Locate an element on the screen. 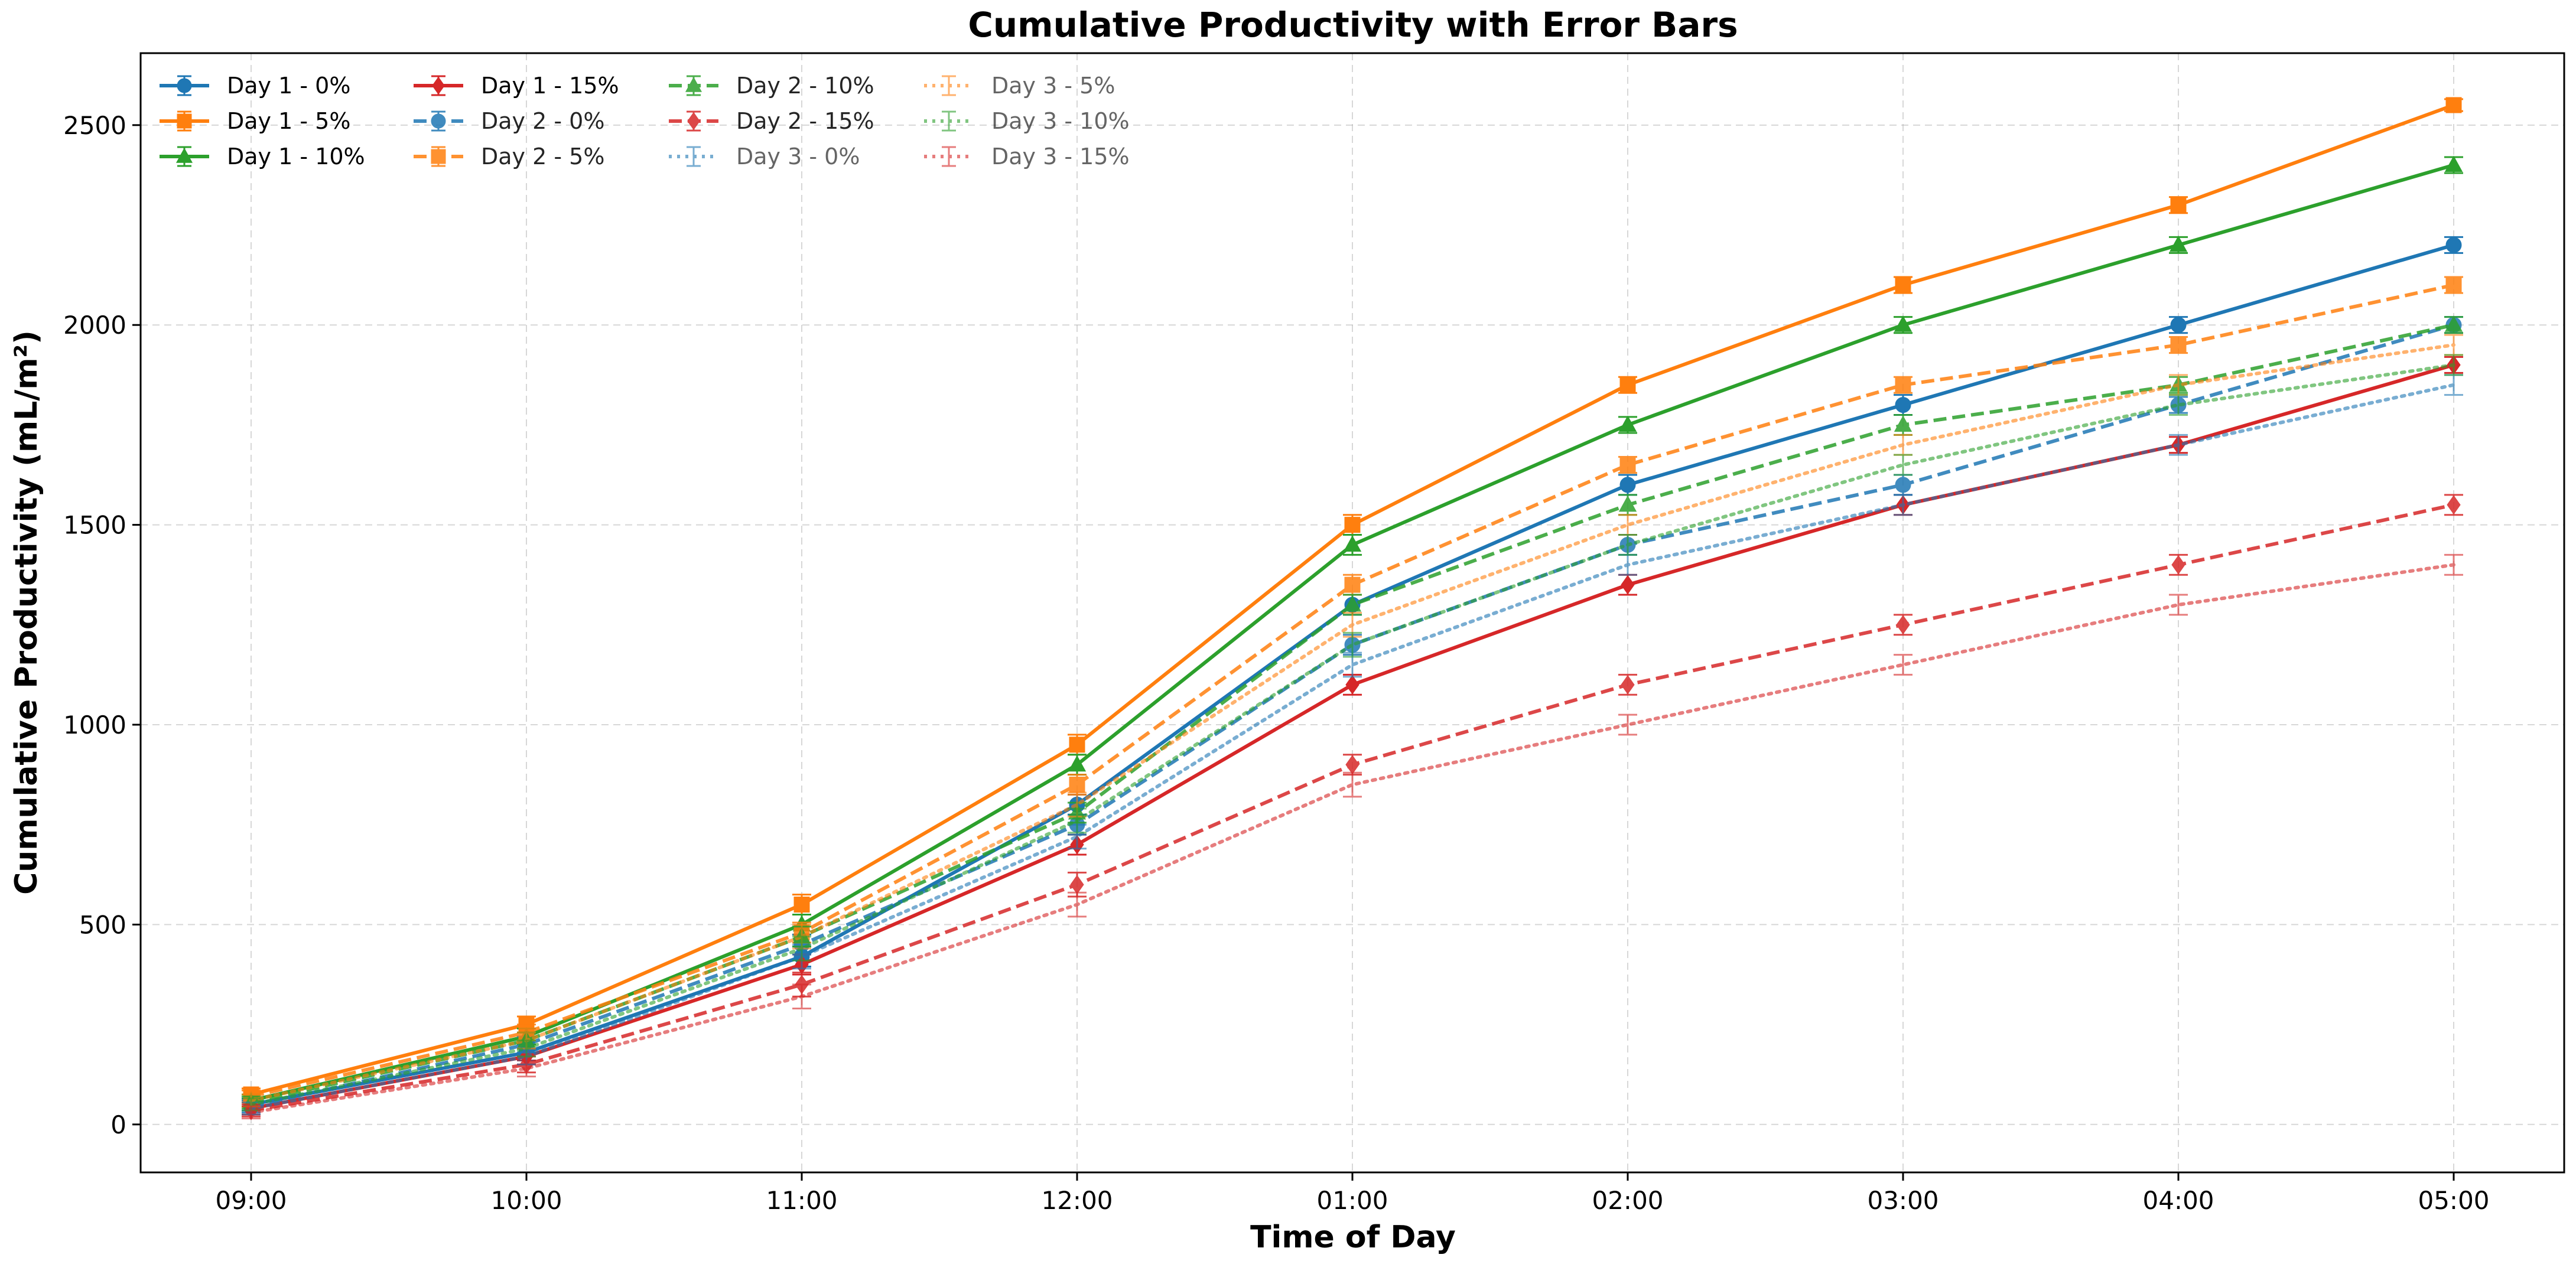 This screenshot has width=2576, height=1261. legend-label: Day 3 - 5% is located at coordinates (1053, 86).